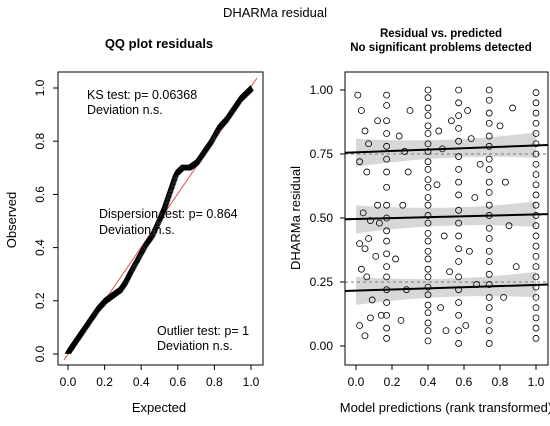 The width and height of the screenshot is (550, 426). I want to click on rp-y-tick-label: 1.00, so click(322, 90).